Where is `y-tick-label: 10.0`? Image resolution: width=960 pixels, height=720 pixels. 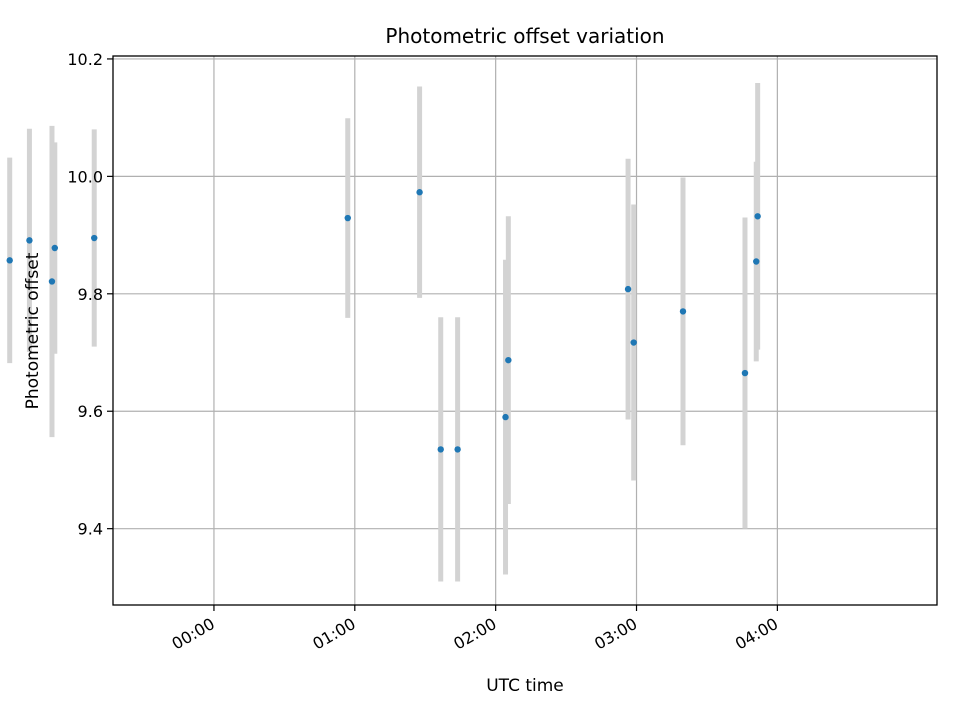
y-tick-label: 10.0 is located at coordinates (85, 176).